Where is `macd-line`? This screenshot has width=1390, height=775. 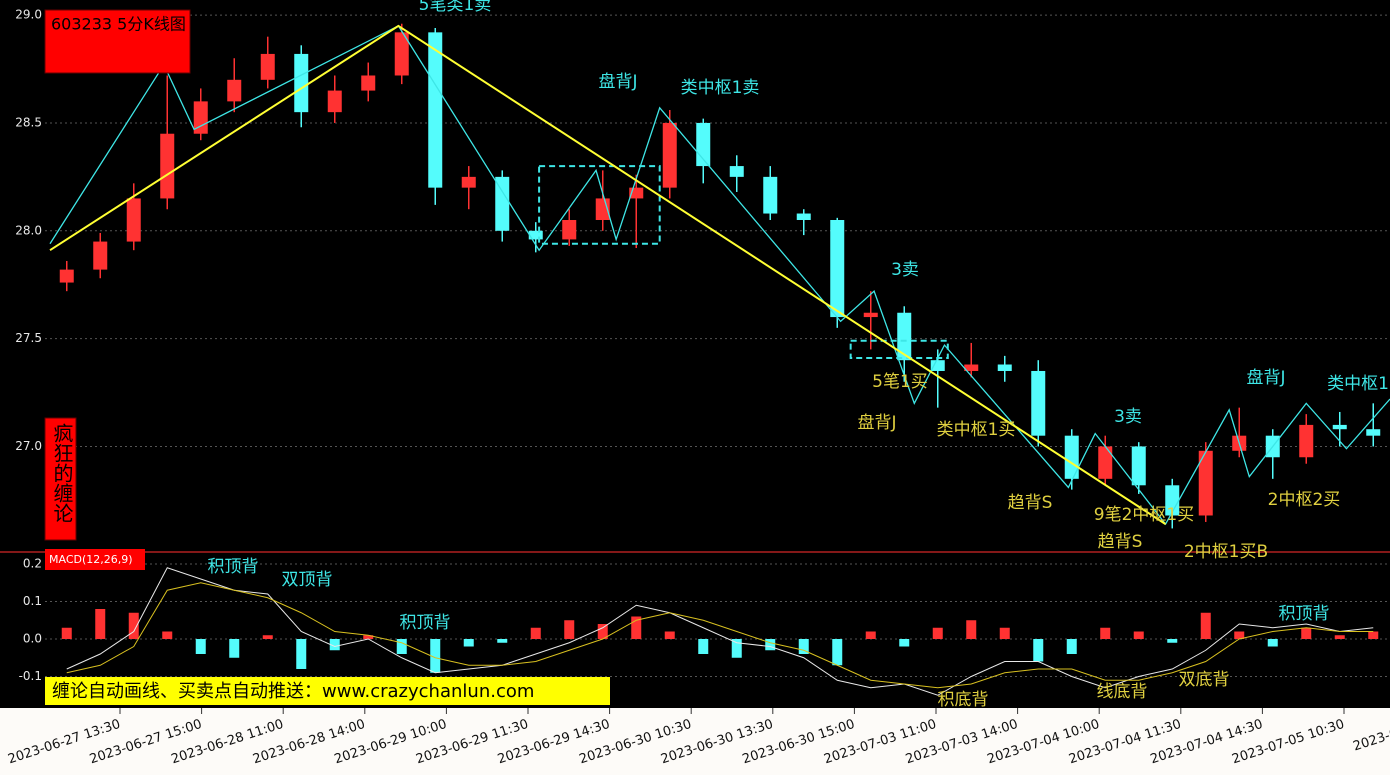
macd-line is located at coordinates (720, 635).